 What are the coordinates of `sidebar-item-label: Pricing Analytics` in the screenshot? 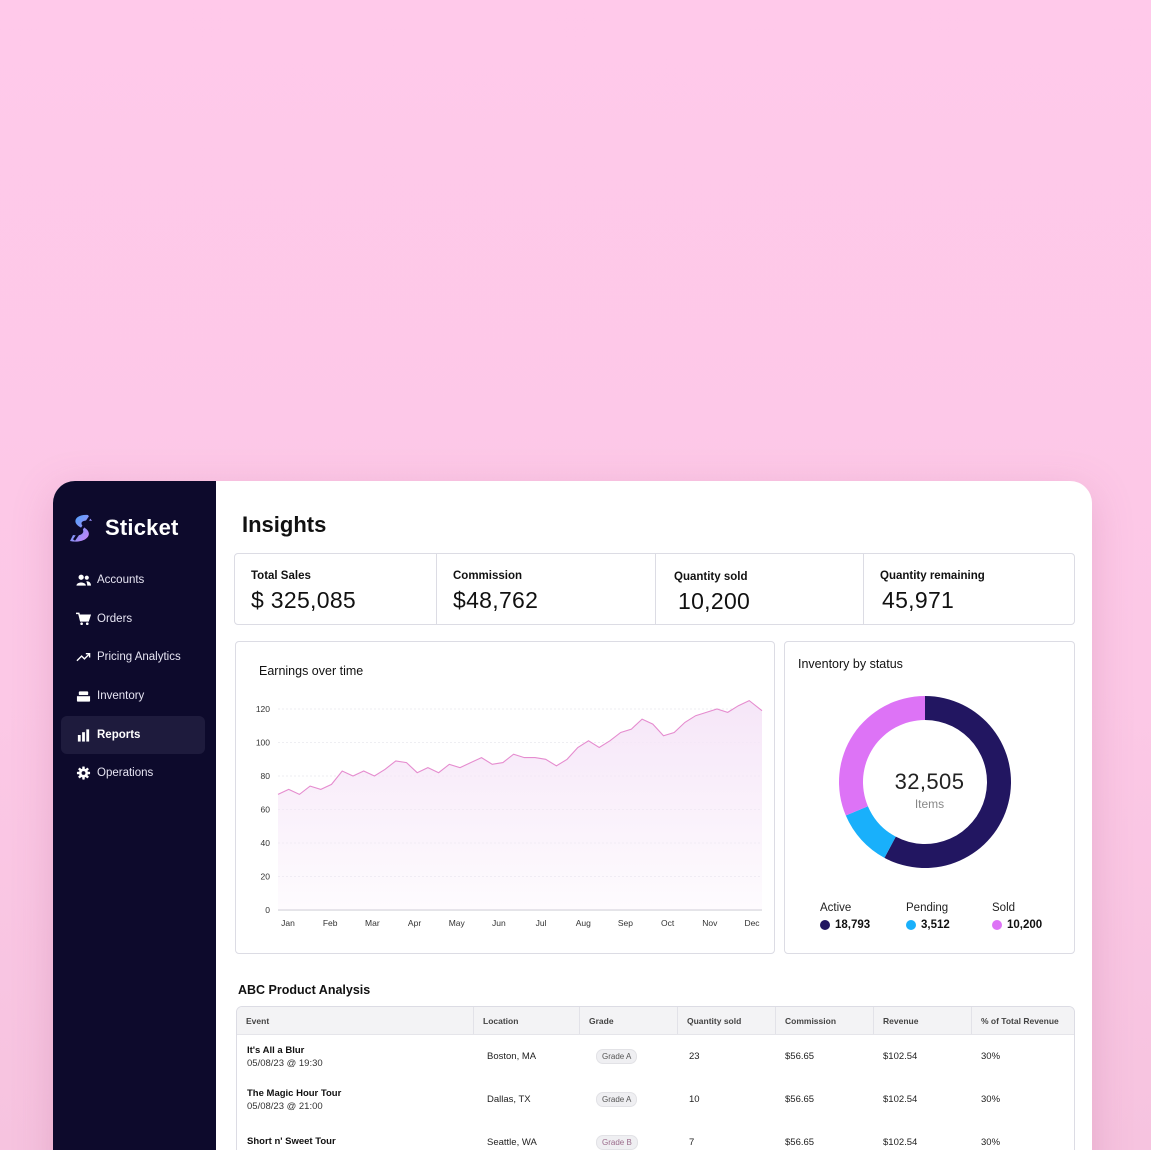 It's located at (139, 657).